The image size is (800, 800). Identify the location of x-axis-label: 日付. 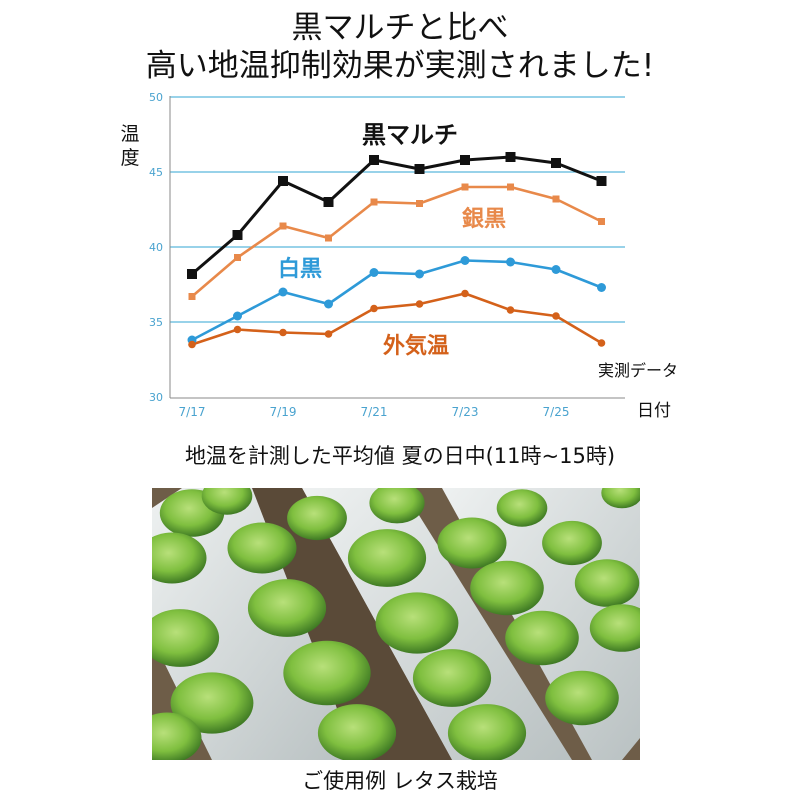
(654, 411).